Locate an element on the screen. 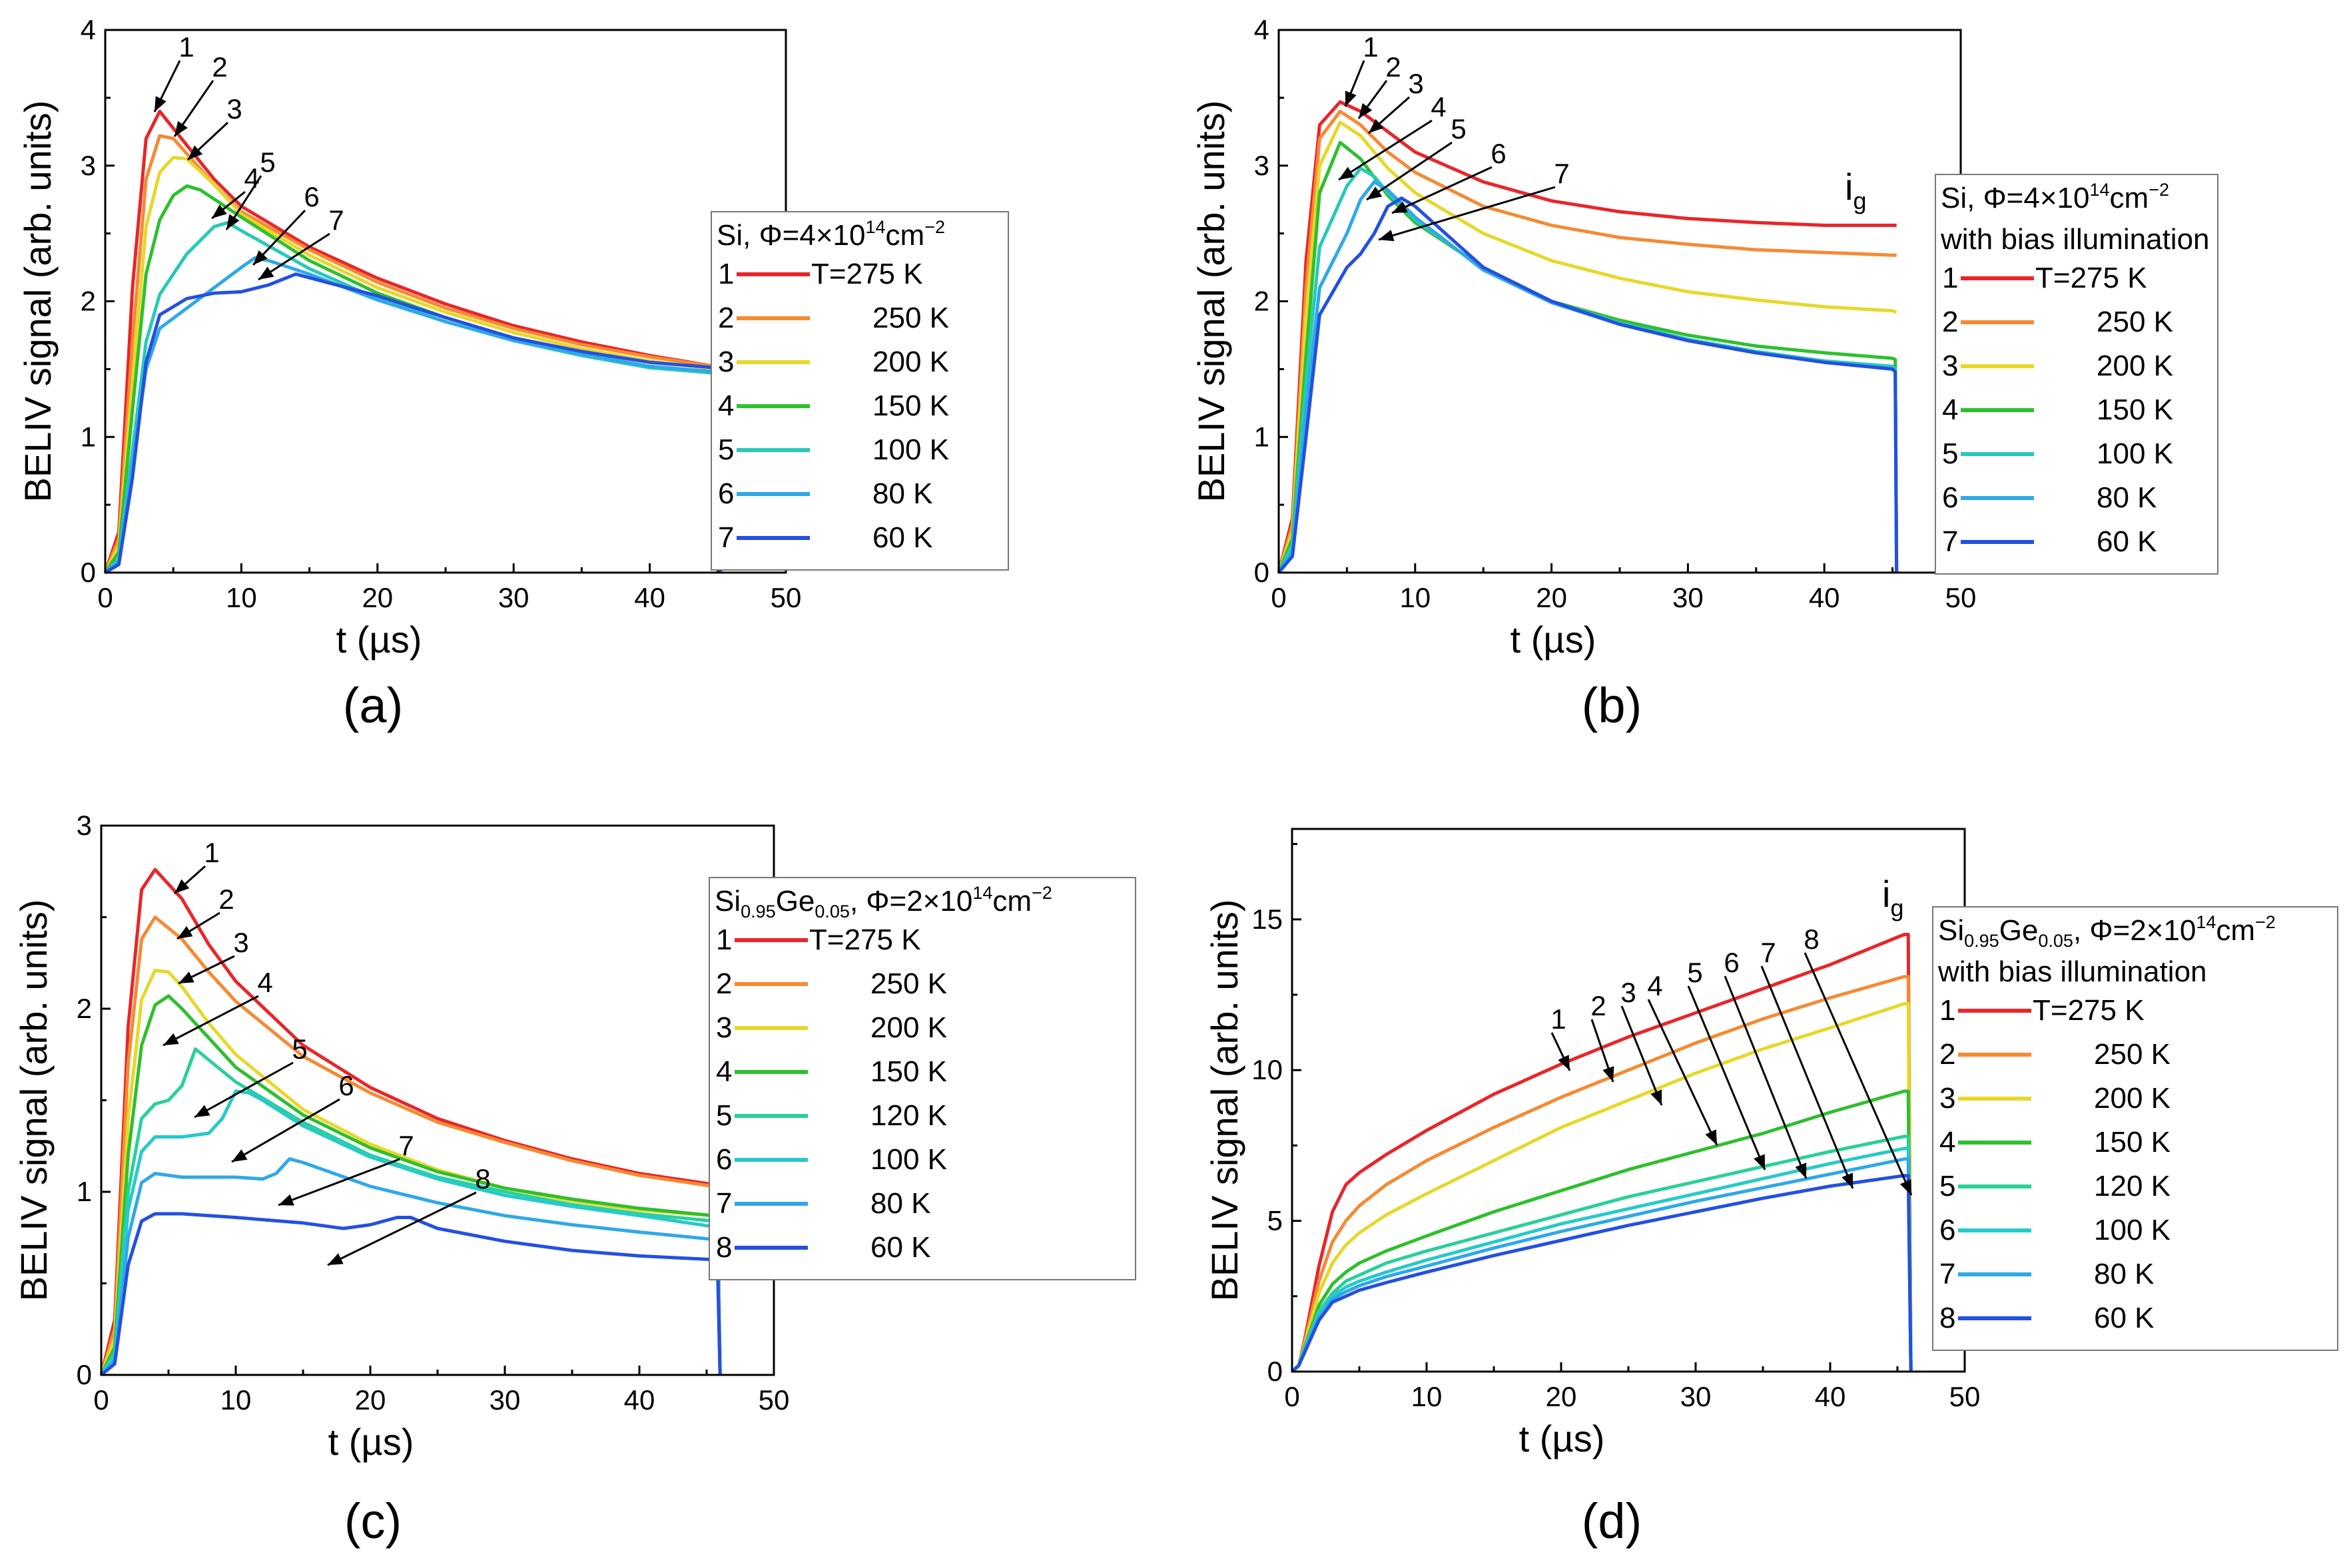  legend-title-line2: with bias illumination is located at coordinates (2075, 239).